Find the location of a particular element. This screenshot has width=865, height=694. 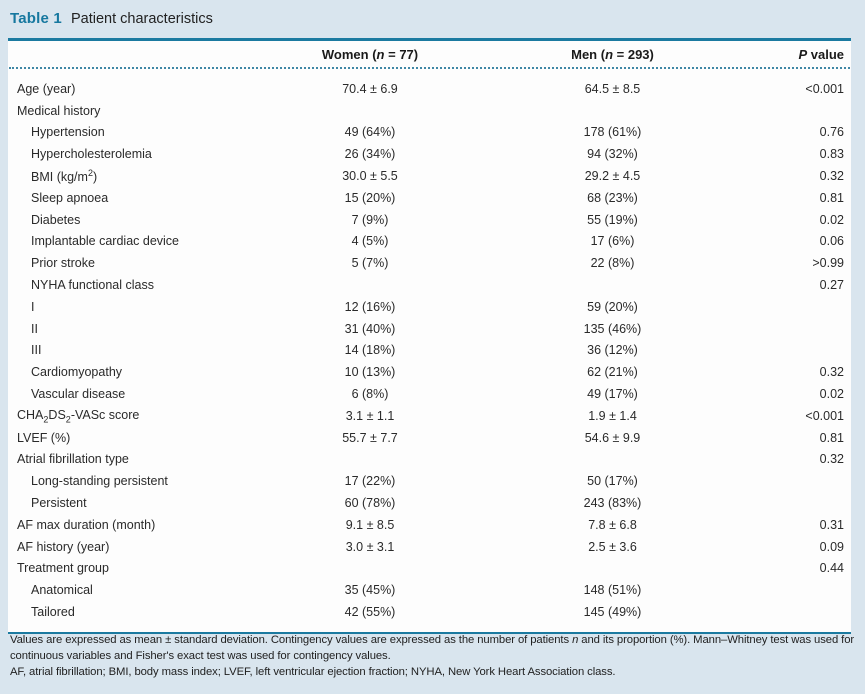

table-row: Medical history is located at coordinates (429, 111).